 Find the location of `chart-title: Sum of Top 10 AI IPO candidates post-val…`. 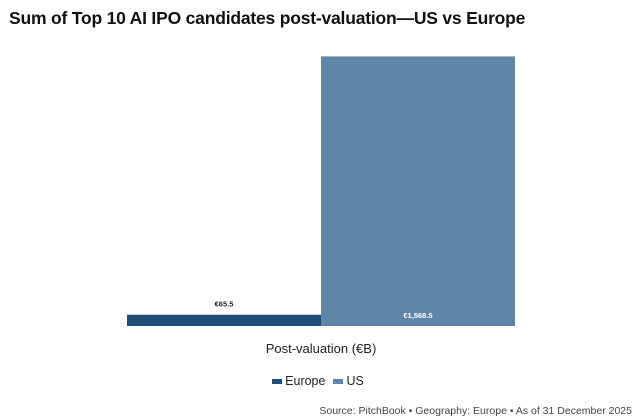

chart-title: Sum of Top 10 AI IPO candidates post-val… is located at coordinates (267, 18).